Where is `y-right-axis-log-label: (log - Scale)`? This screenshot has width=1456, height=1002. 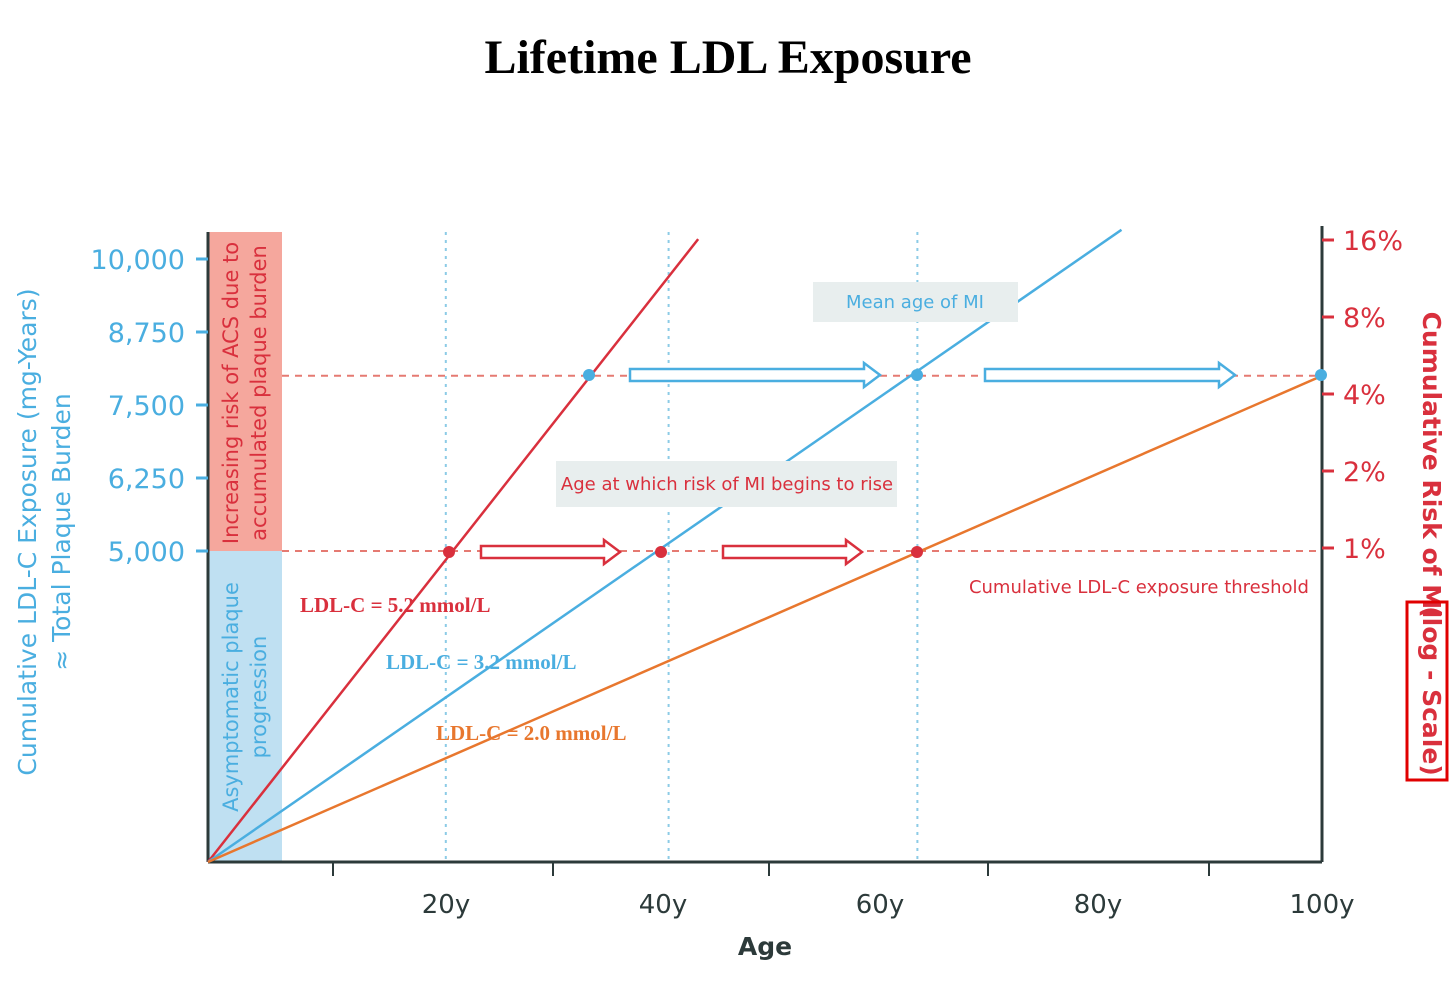
y-right-axis-log-label: (log - Scale) is located at coordinates (1431, 691).